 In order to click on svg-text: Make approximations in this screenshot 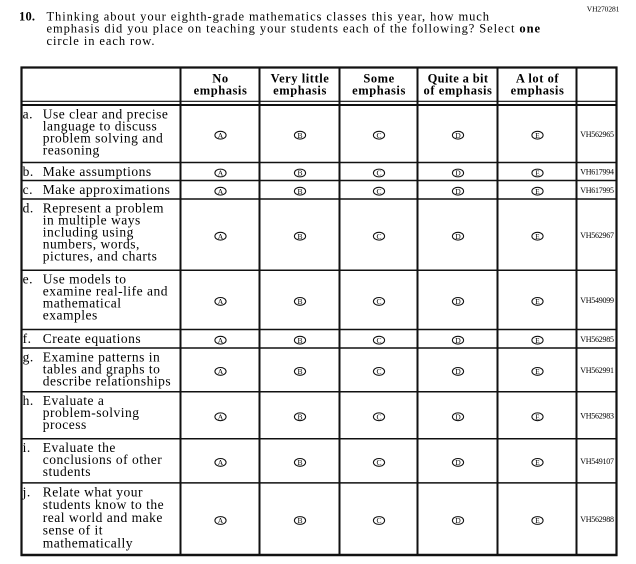, I will do `click(107, 189)`.